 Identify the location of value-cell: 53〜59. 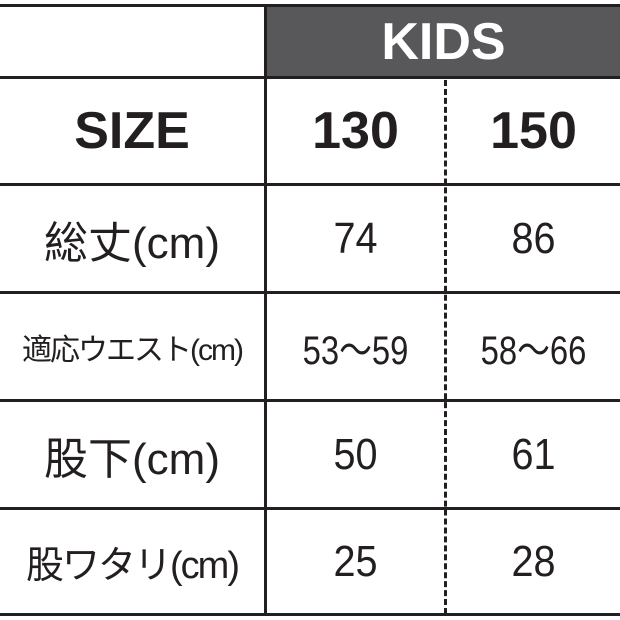
(355, 350).